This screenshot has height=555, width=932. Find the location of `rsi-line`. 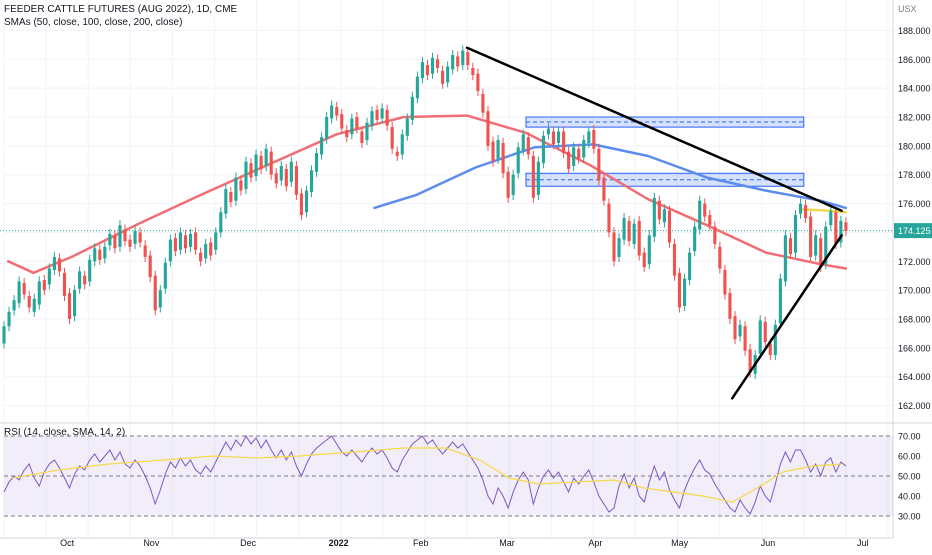

rsi-line is located at coordinates (425, 474).